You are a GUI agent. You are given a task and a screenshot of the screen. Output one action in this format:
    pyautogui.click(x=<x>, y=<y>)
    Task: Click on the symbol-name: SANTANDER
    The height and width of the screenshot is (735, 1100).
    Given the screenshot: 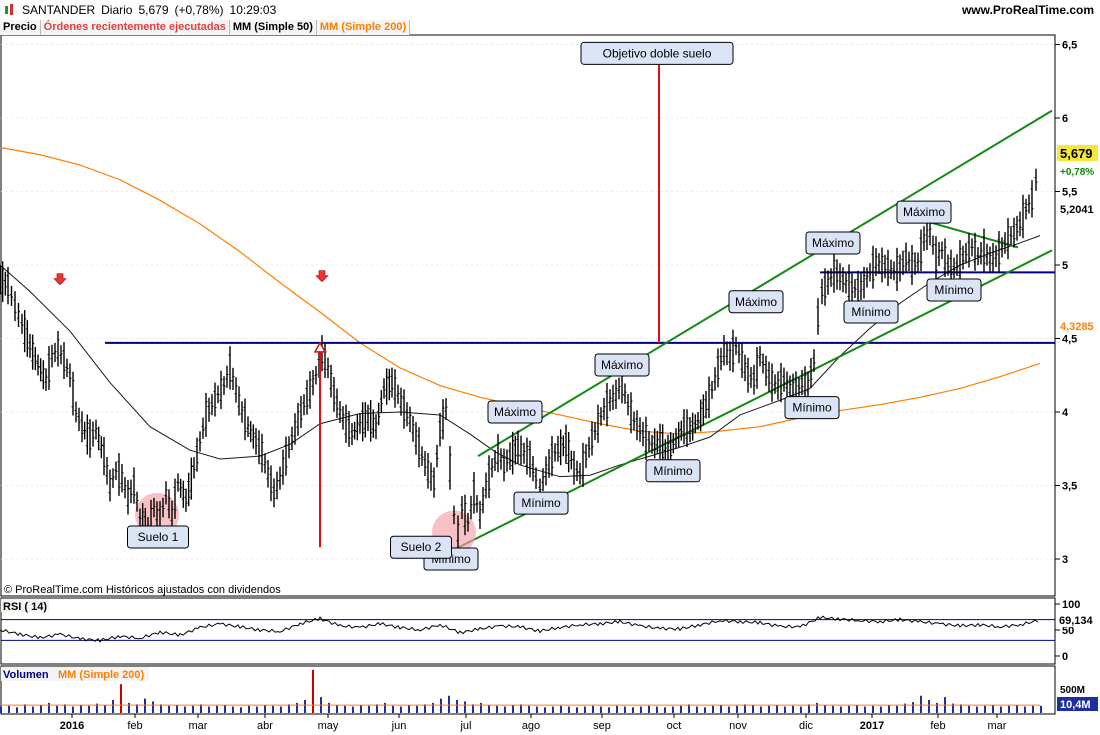 What is the action you would take?
    pyautogui.click(x=59, y=10)
    